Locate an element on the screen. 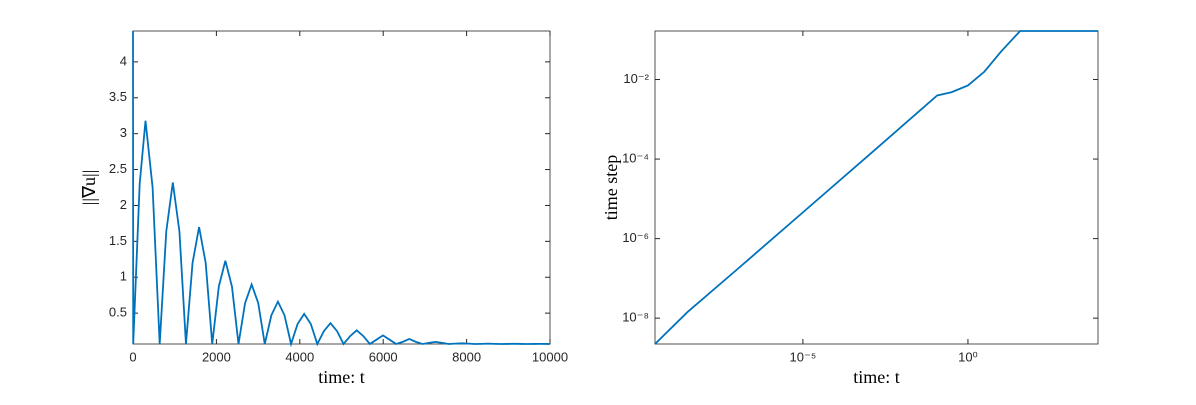  x-tick-label: 10000 is located at coordinates (550, 356).